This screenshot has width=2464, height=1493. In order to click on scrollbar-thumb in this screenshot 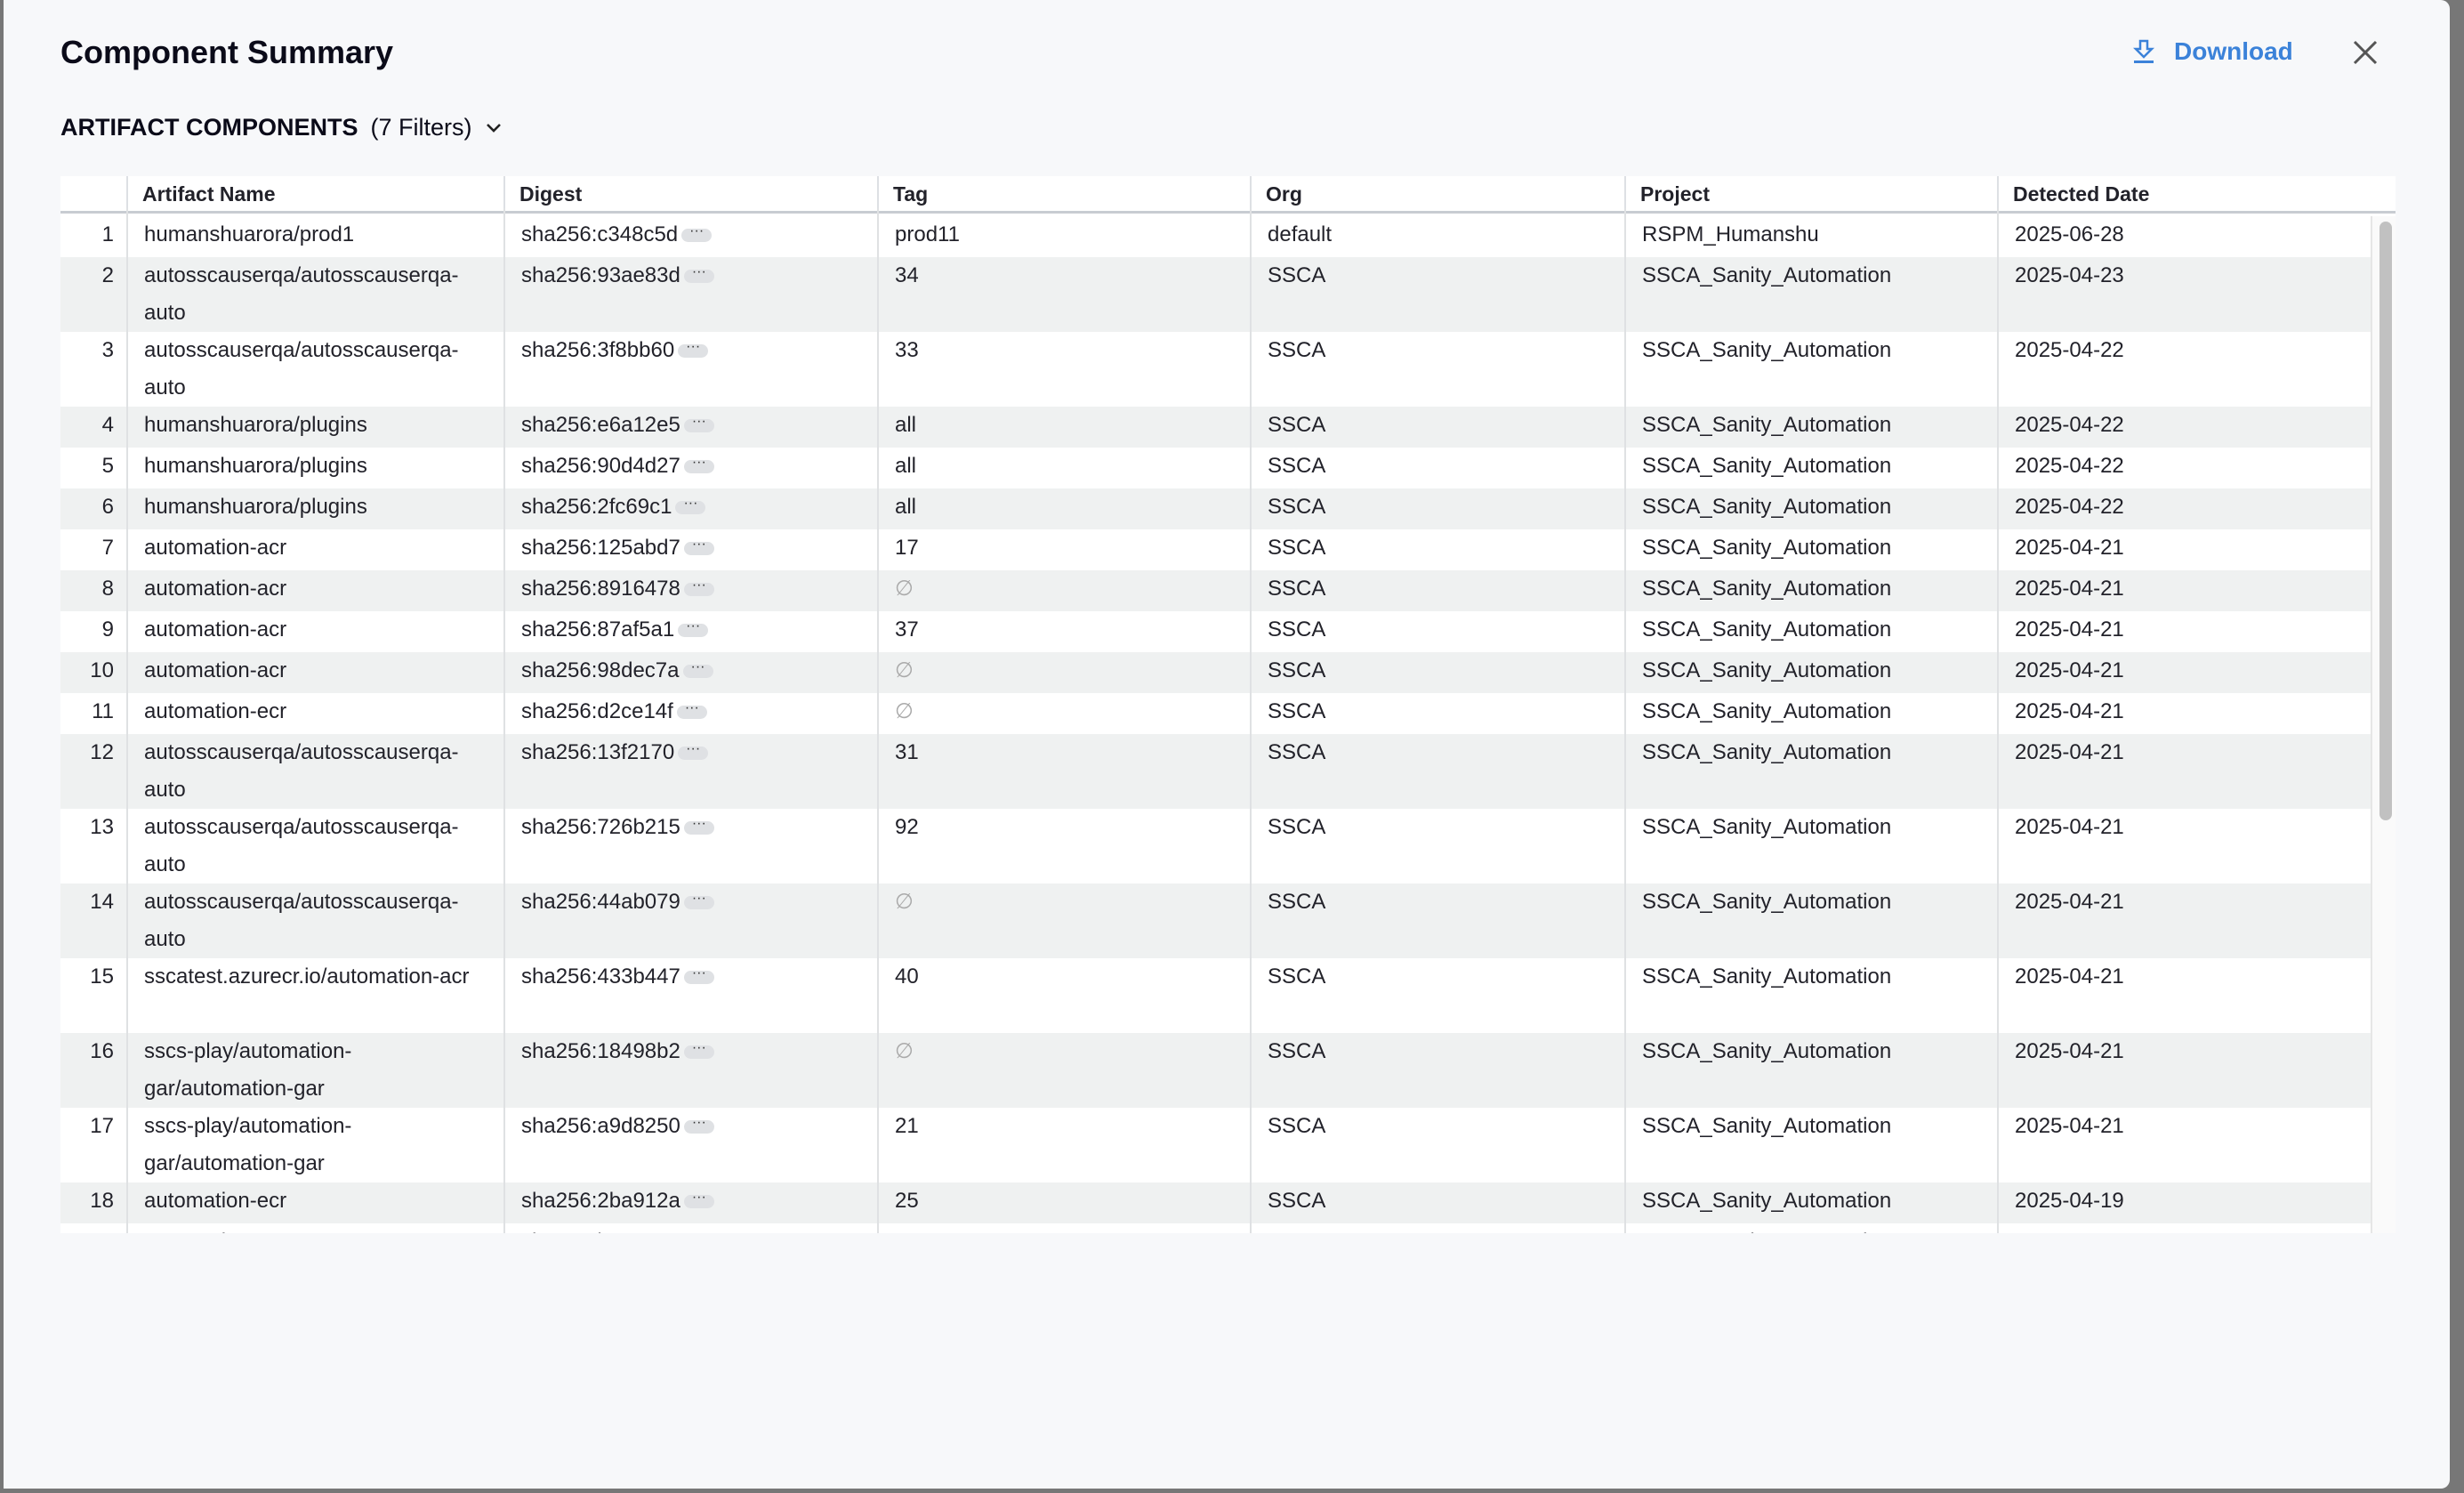, I will do `click(2385, 521)`.